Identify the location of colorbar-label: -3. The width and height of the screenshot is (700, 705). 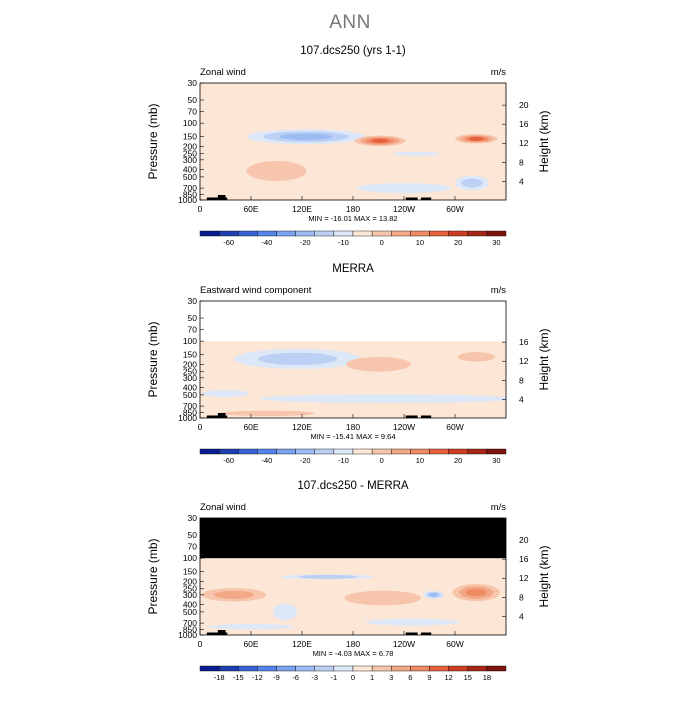
(314, 677).